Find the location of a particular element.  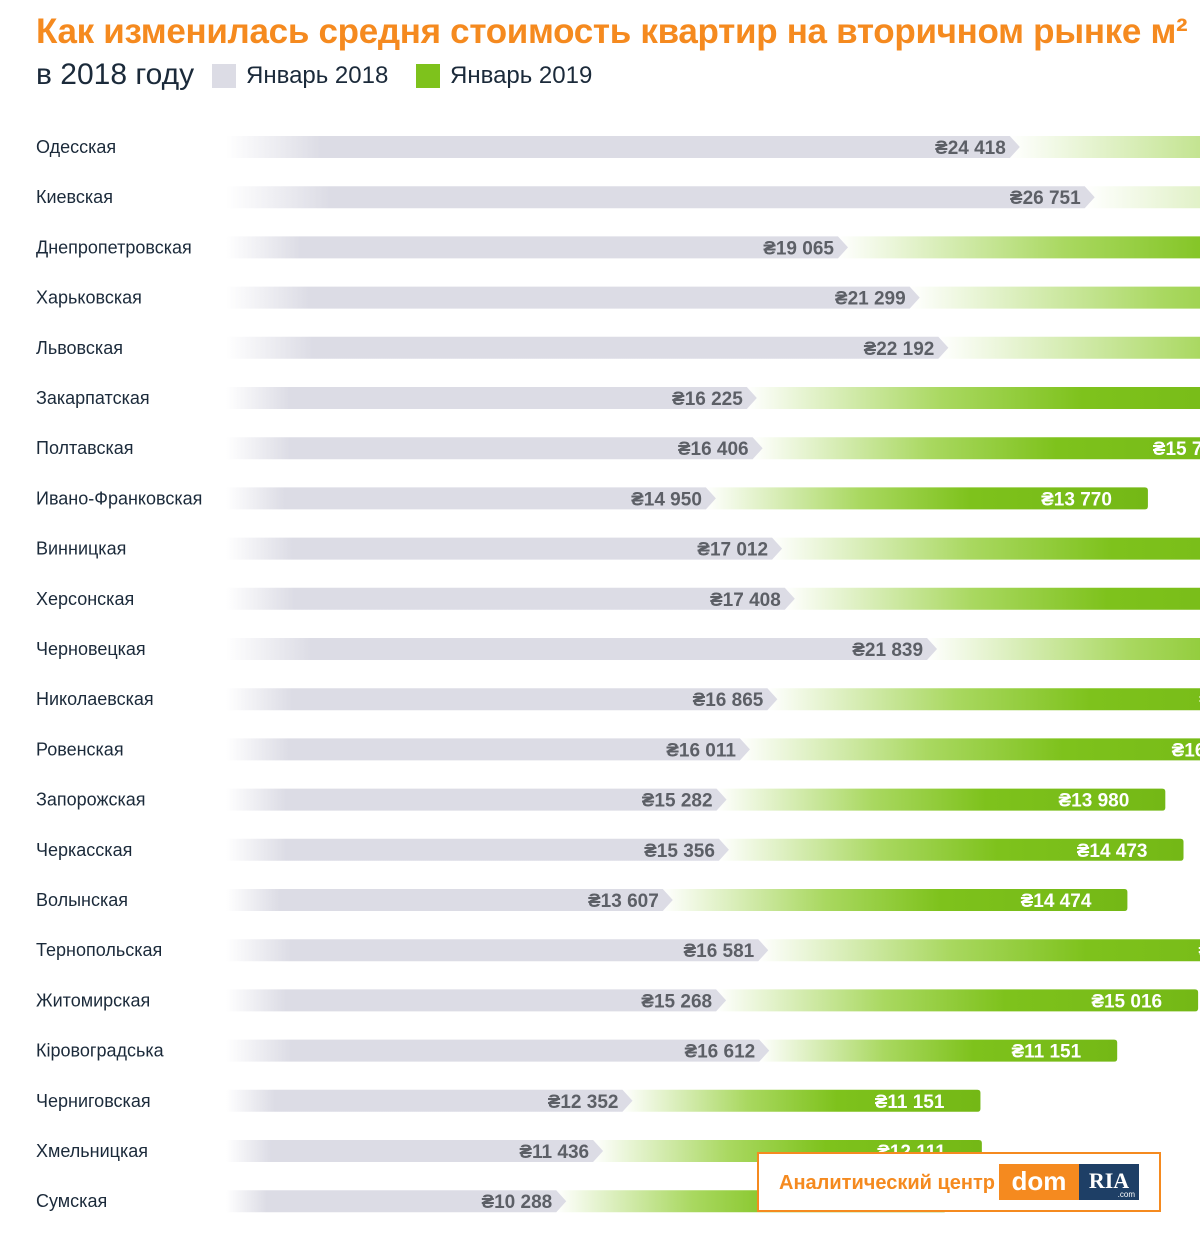

chart-row: Волынская ₴13 607 ₴14 474 is located at coordinates (582, 900).